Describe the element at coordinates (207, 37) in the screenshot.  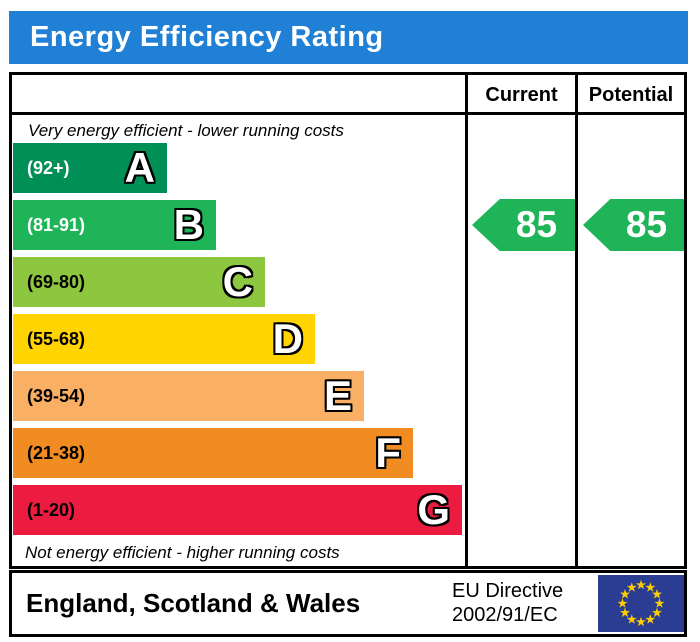
I see `page-title: Energy Efficiency Rating` at that location.